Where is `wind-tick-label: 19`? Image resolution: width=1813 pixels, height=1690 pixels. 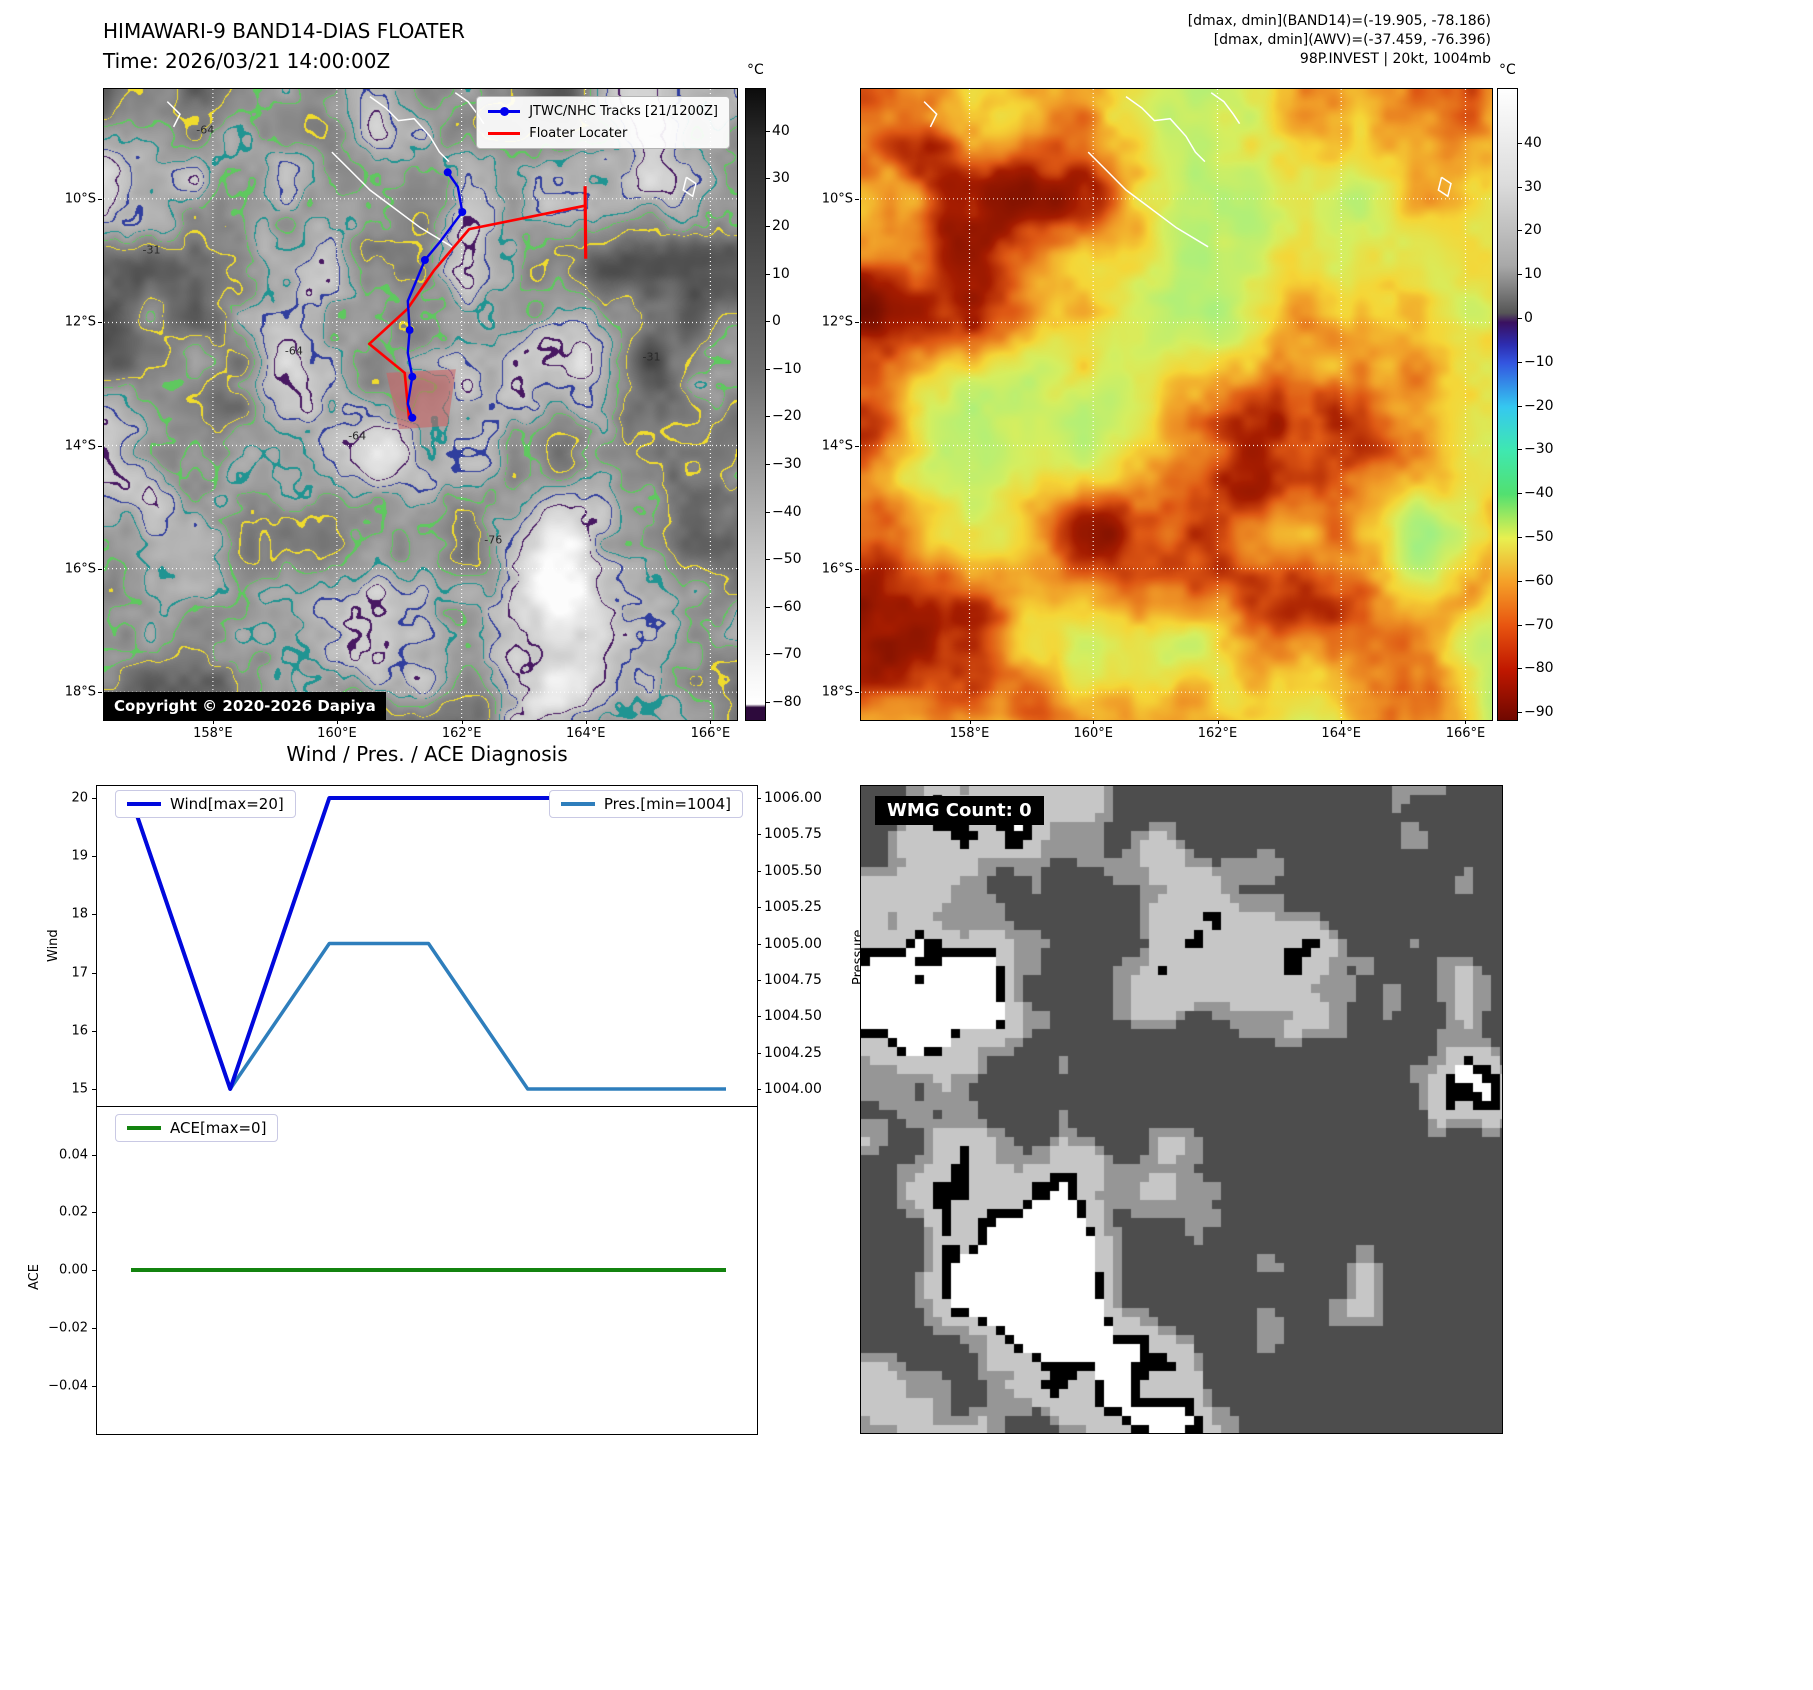
wind-tick-label: 19 is located at coordinates (79, 856).